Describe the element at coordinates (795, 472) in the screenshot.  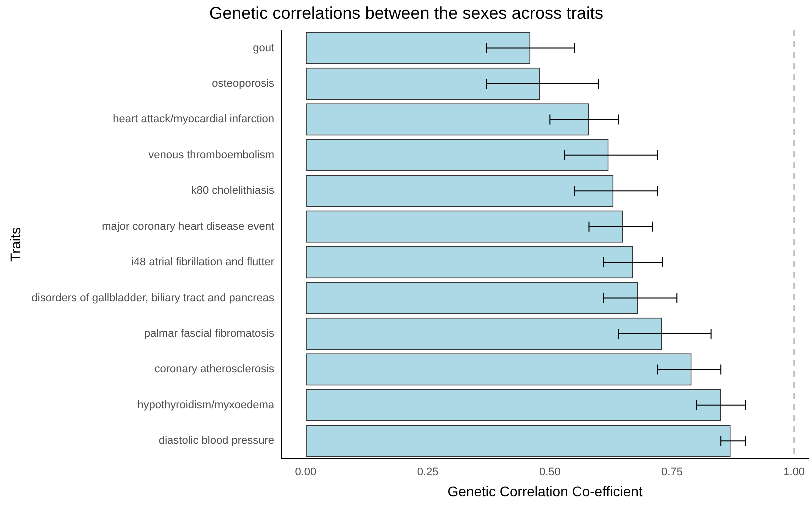
I see `x-tick-label: 1.00` at that location.